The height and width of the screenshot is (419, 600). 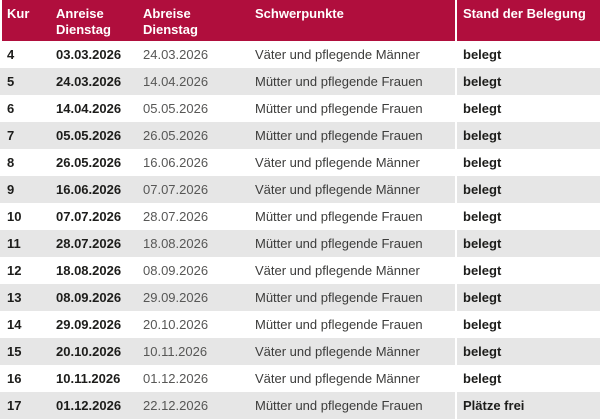 I want to click on cell-anreise: 14.04.2026, so click(x=89, y=108).